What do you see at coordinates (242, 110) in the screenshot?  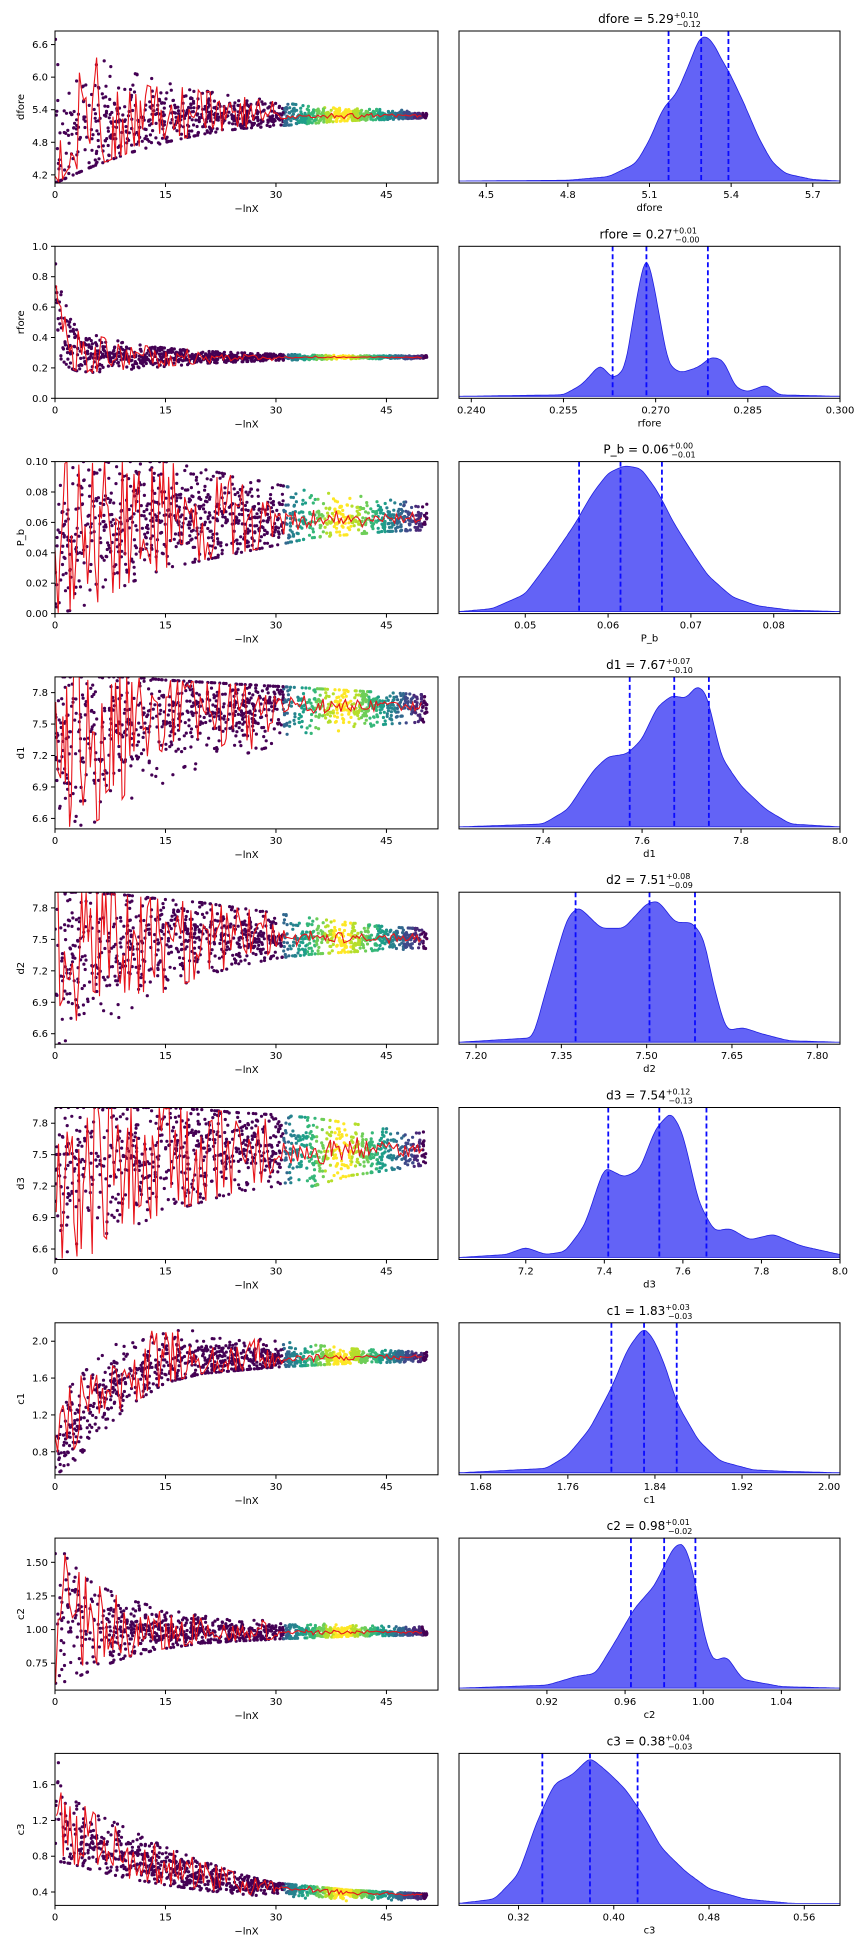 I see `sample-points` at bounding box center [242, 110].